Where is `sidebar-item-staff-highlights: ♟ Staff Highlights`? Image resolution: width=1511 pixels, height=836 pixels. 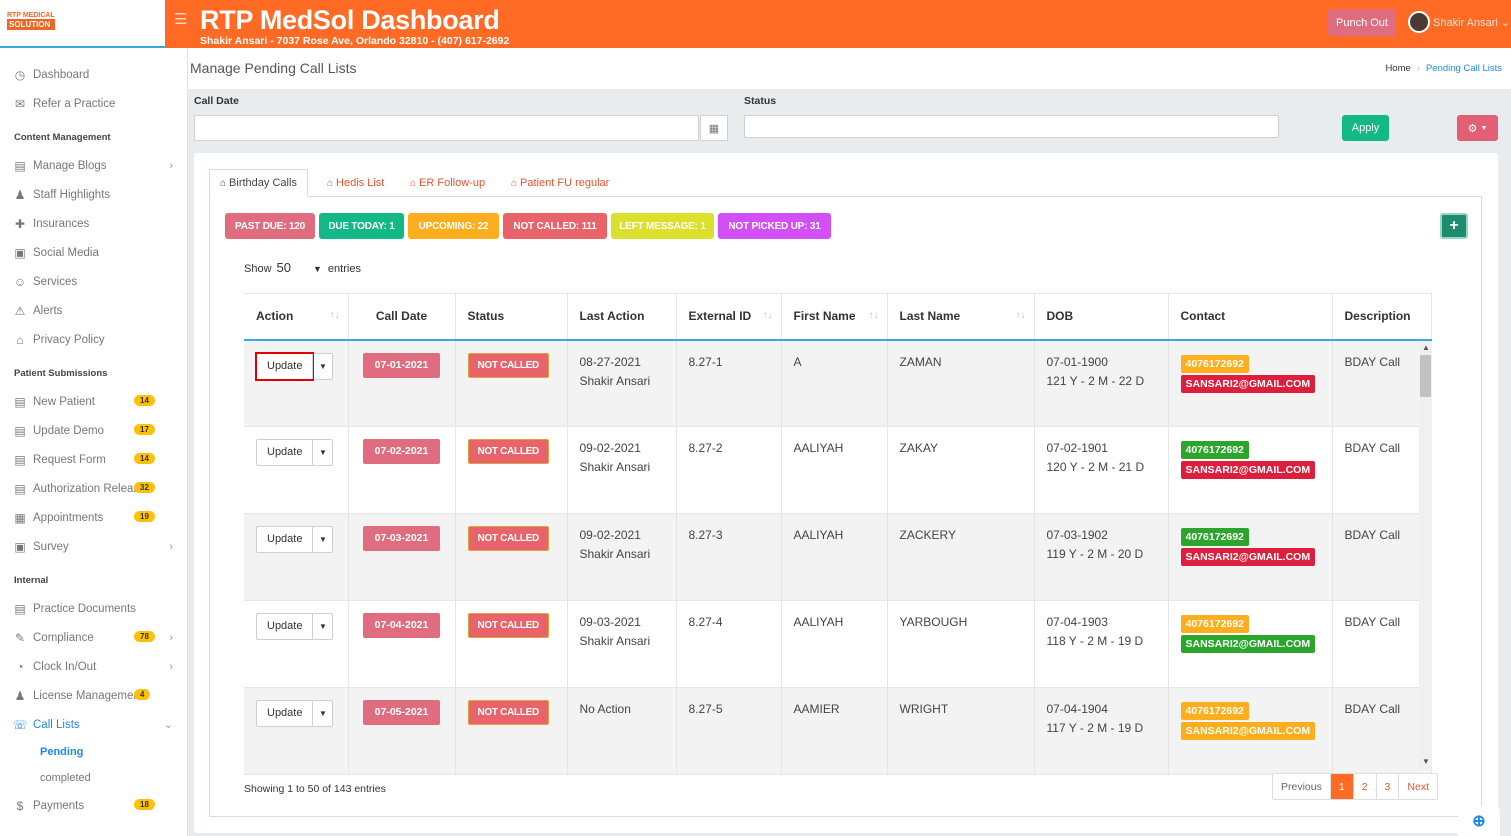
sidebar-item-staff-highlights: ♟ Staff Highlights is located at coordinates (93, 194).